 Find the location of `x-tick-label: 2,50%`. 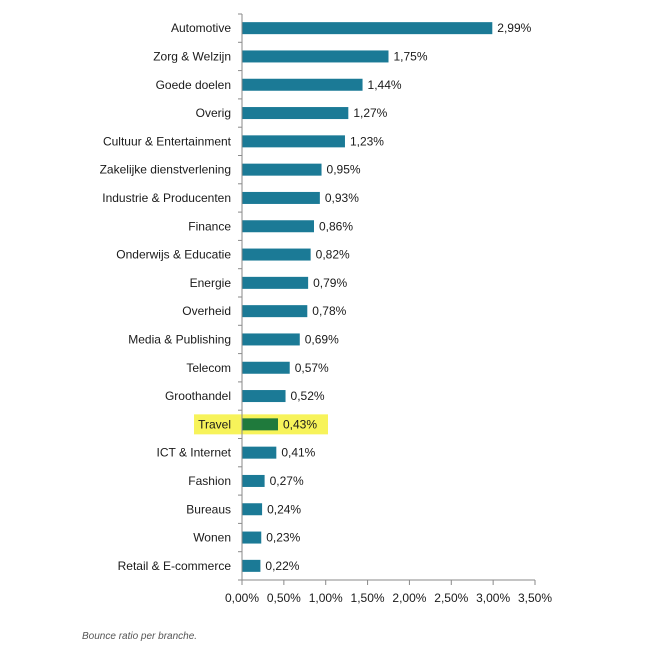

x-tick-label: 2,50% is located at coordinates (451, 598).